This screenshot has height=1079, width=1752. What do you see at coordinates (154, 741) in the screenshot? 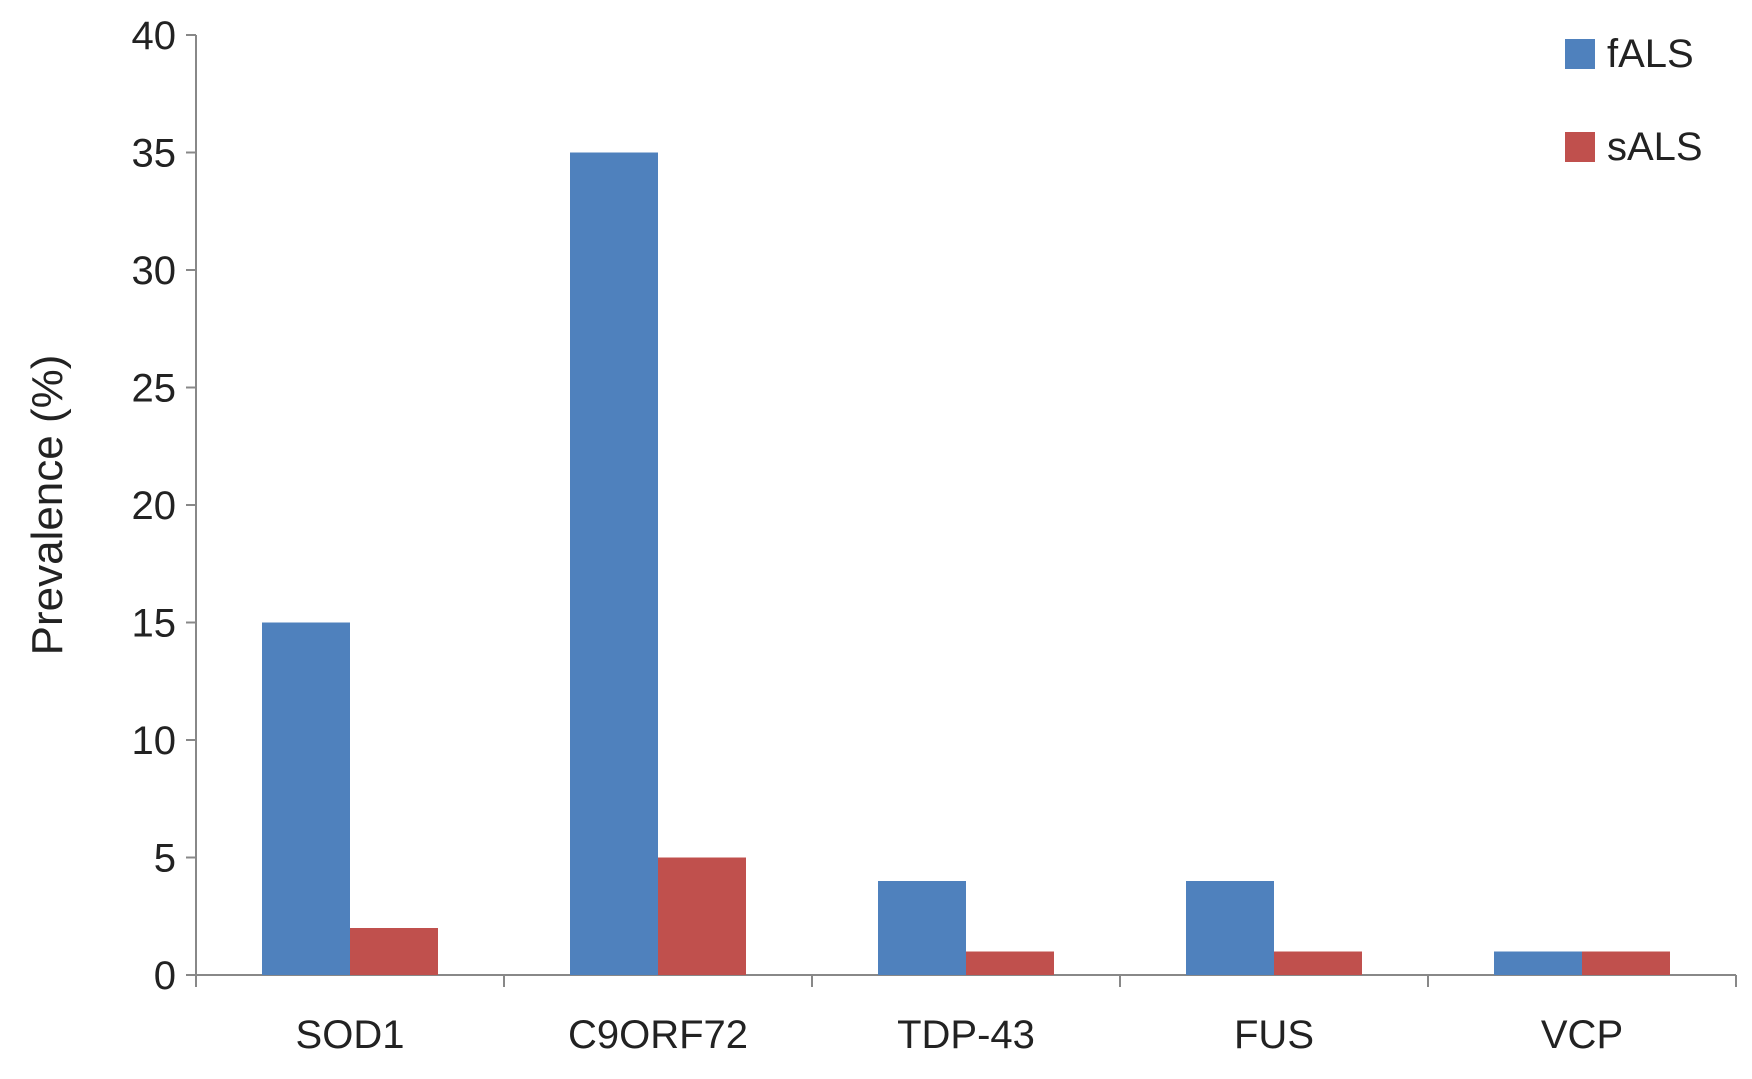
I see `y-tick-label: 10` at bounding box center [154, 741].